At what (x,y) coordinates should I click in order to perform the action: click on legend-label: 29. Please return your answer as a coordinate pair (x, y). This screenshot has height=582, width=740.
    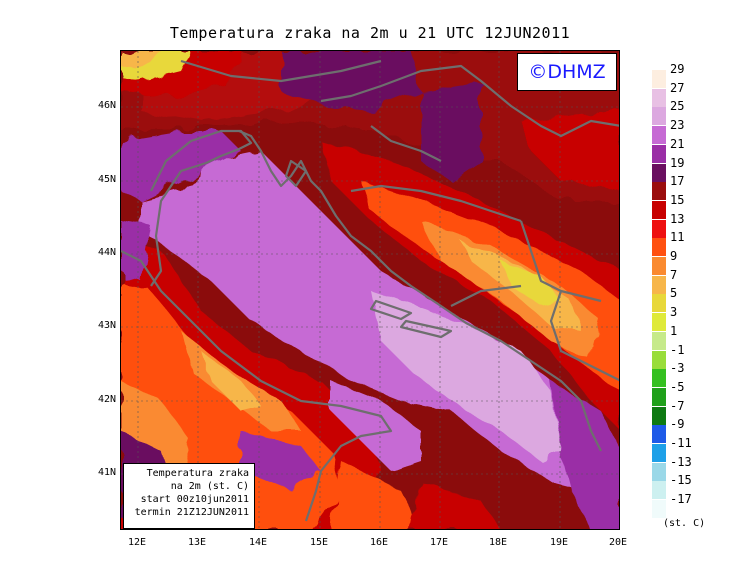
    Looking at the image, I should click on (677, 69).